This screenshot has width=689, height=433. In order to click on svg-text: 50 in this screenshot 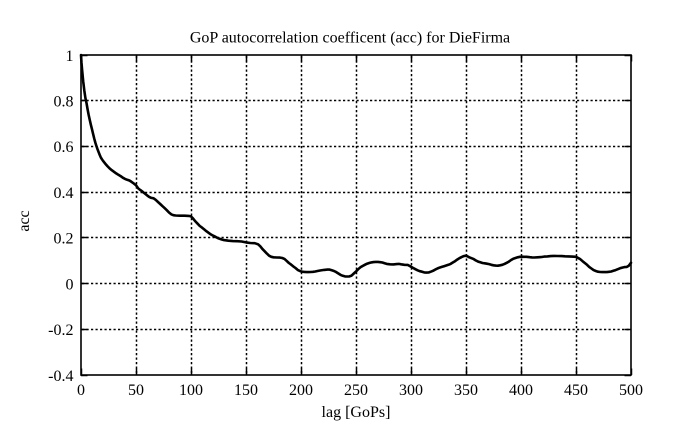, I will do `click(136, 390)`.